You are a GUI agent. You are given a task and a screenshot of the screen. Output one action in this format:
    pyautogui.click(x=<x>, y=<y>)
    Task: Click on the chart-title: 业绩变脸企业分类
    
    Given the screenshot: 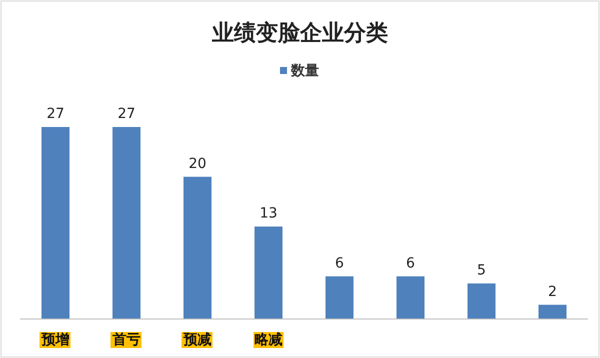 What is the action you would take?
    pyautogui.click(x=299, y=33)
    